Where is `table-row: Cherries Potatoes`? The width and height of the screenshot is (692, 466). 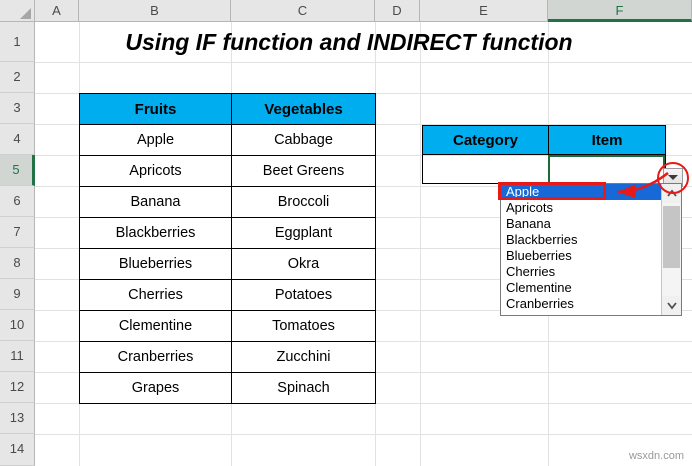
table-row: Cherries Potatoes is located at coordinates (227, 295).